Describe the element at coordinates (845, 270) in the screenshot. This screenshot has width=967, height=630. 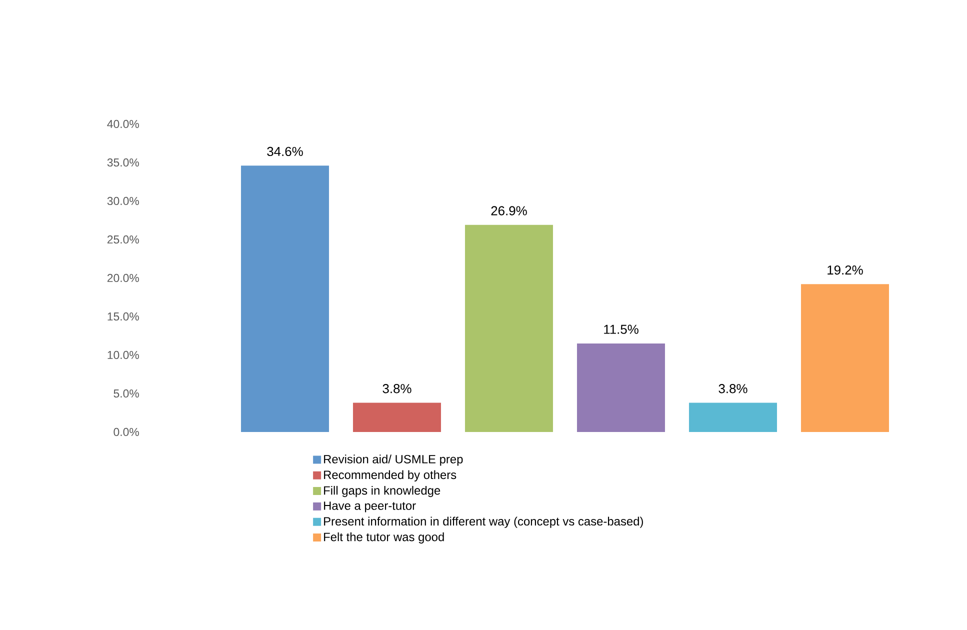
I see `data-label: 19.2%` at that location.